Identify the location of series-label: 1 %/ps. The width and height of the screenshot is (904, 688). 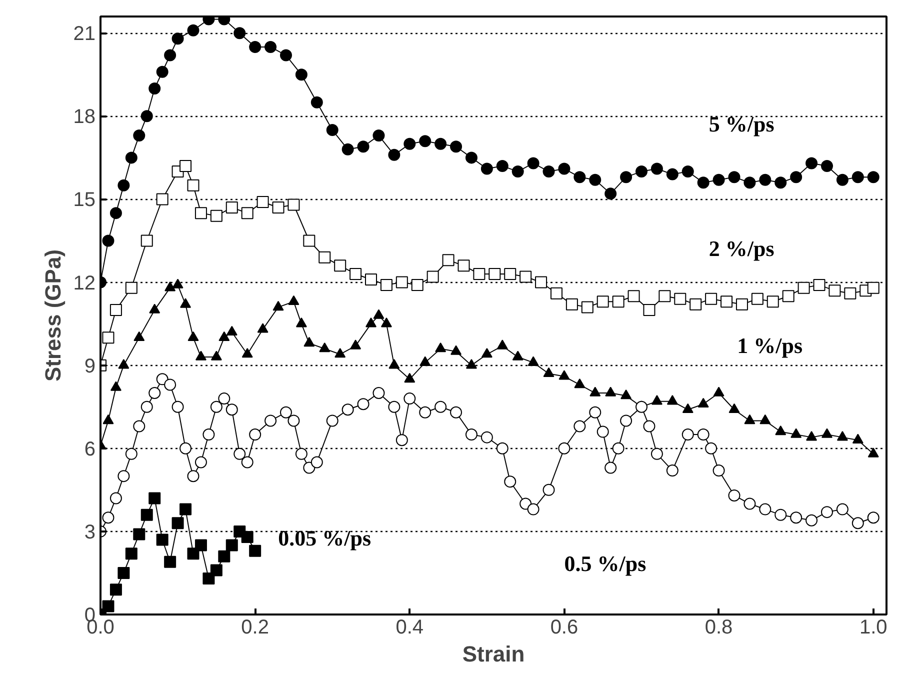
(770, 345).